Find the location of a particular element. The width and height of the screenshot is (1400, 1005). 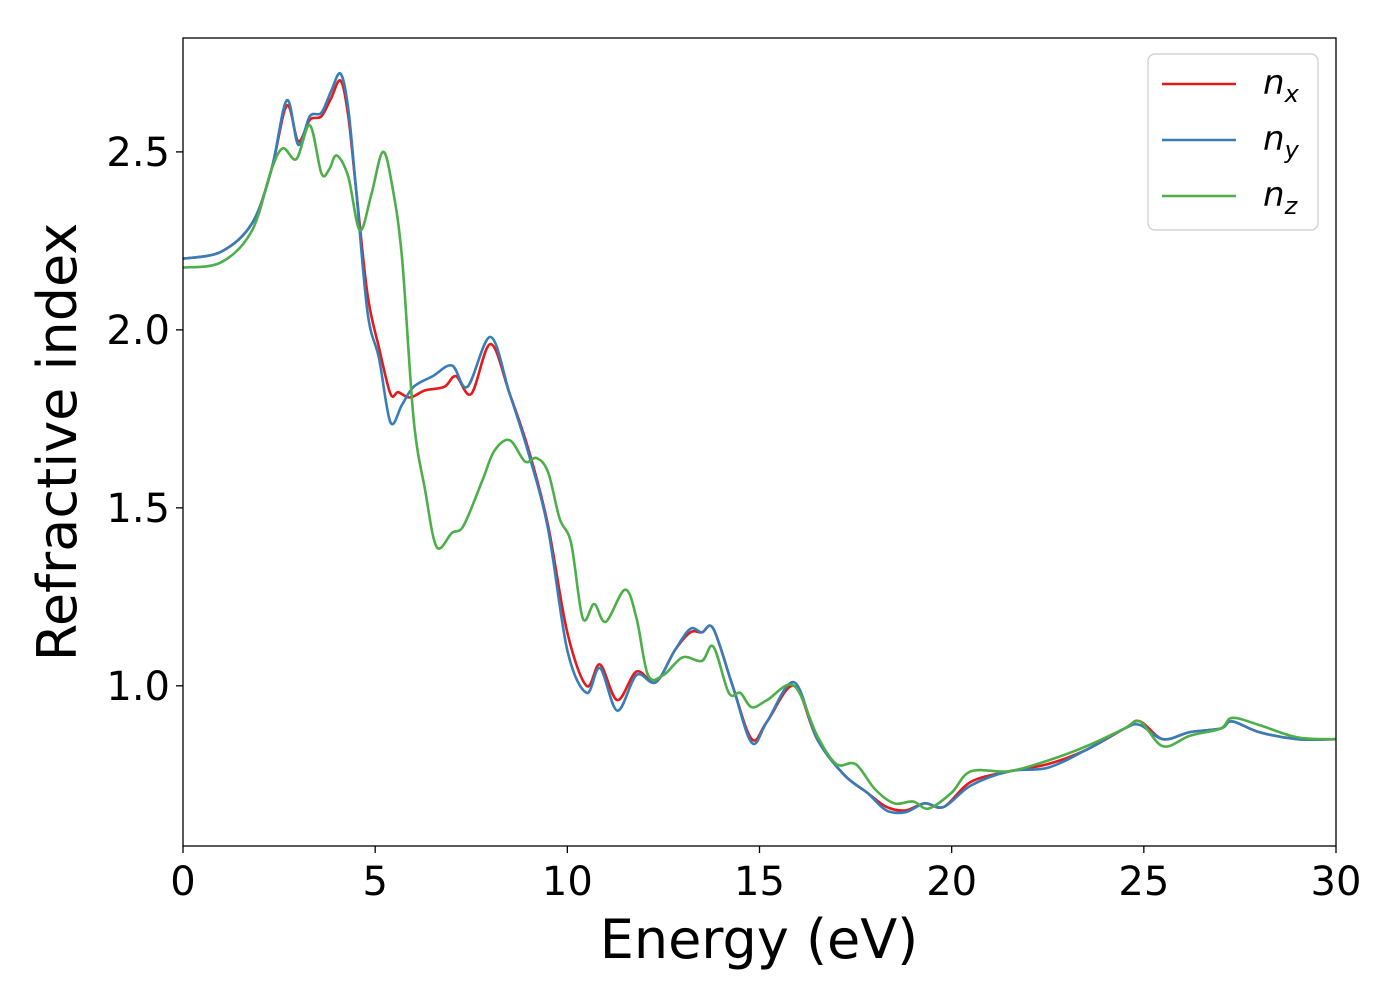

x-tick-label: 15 is located at coordinates (759, 882).